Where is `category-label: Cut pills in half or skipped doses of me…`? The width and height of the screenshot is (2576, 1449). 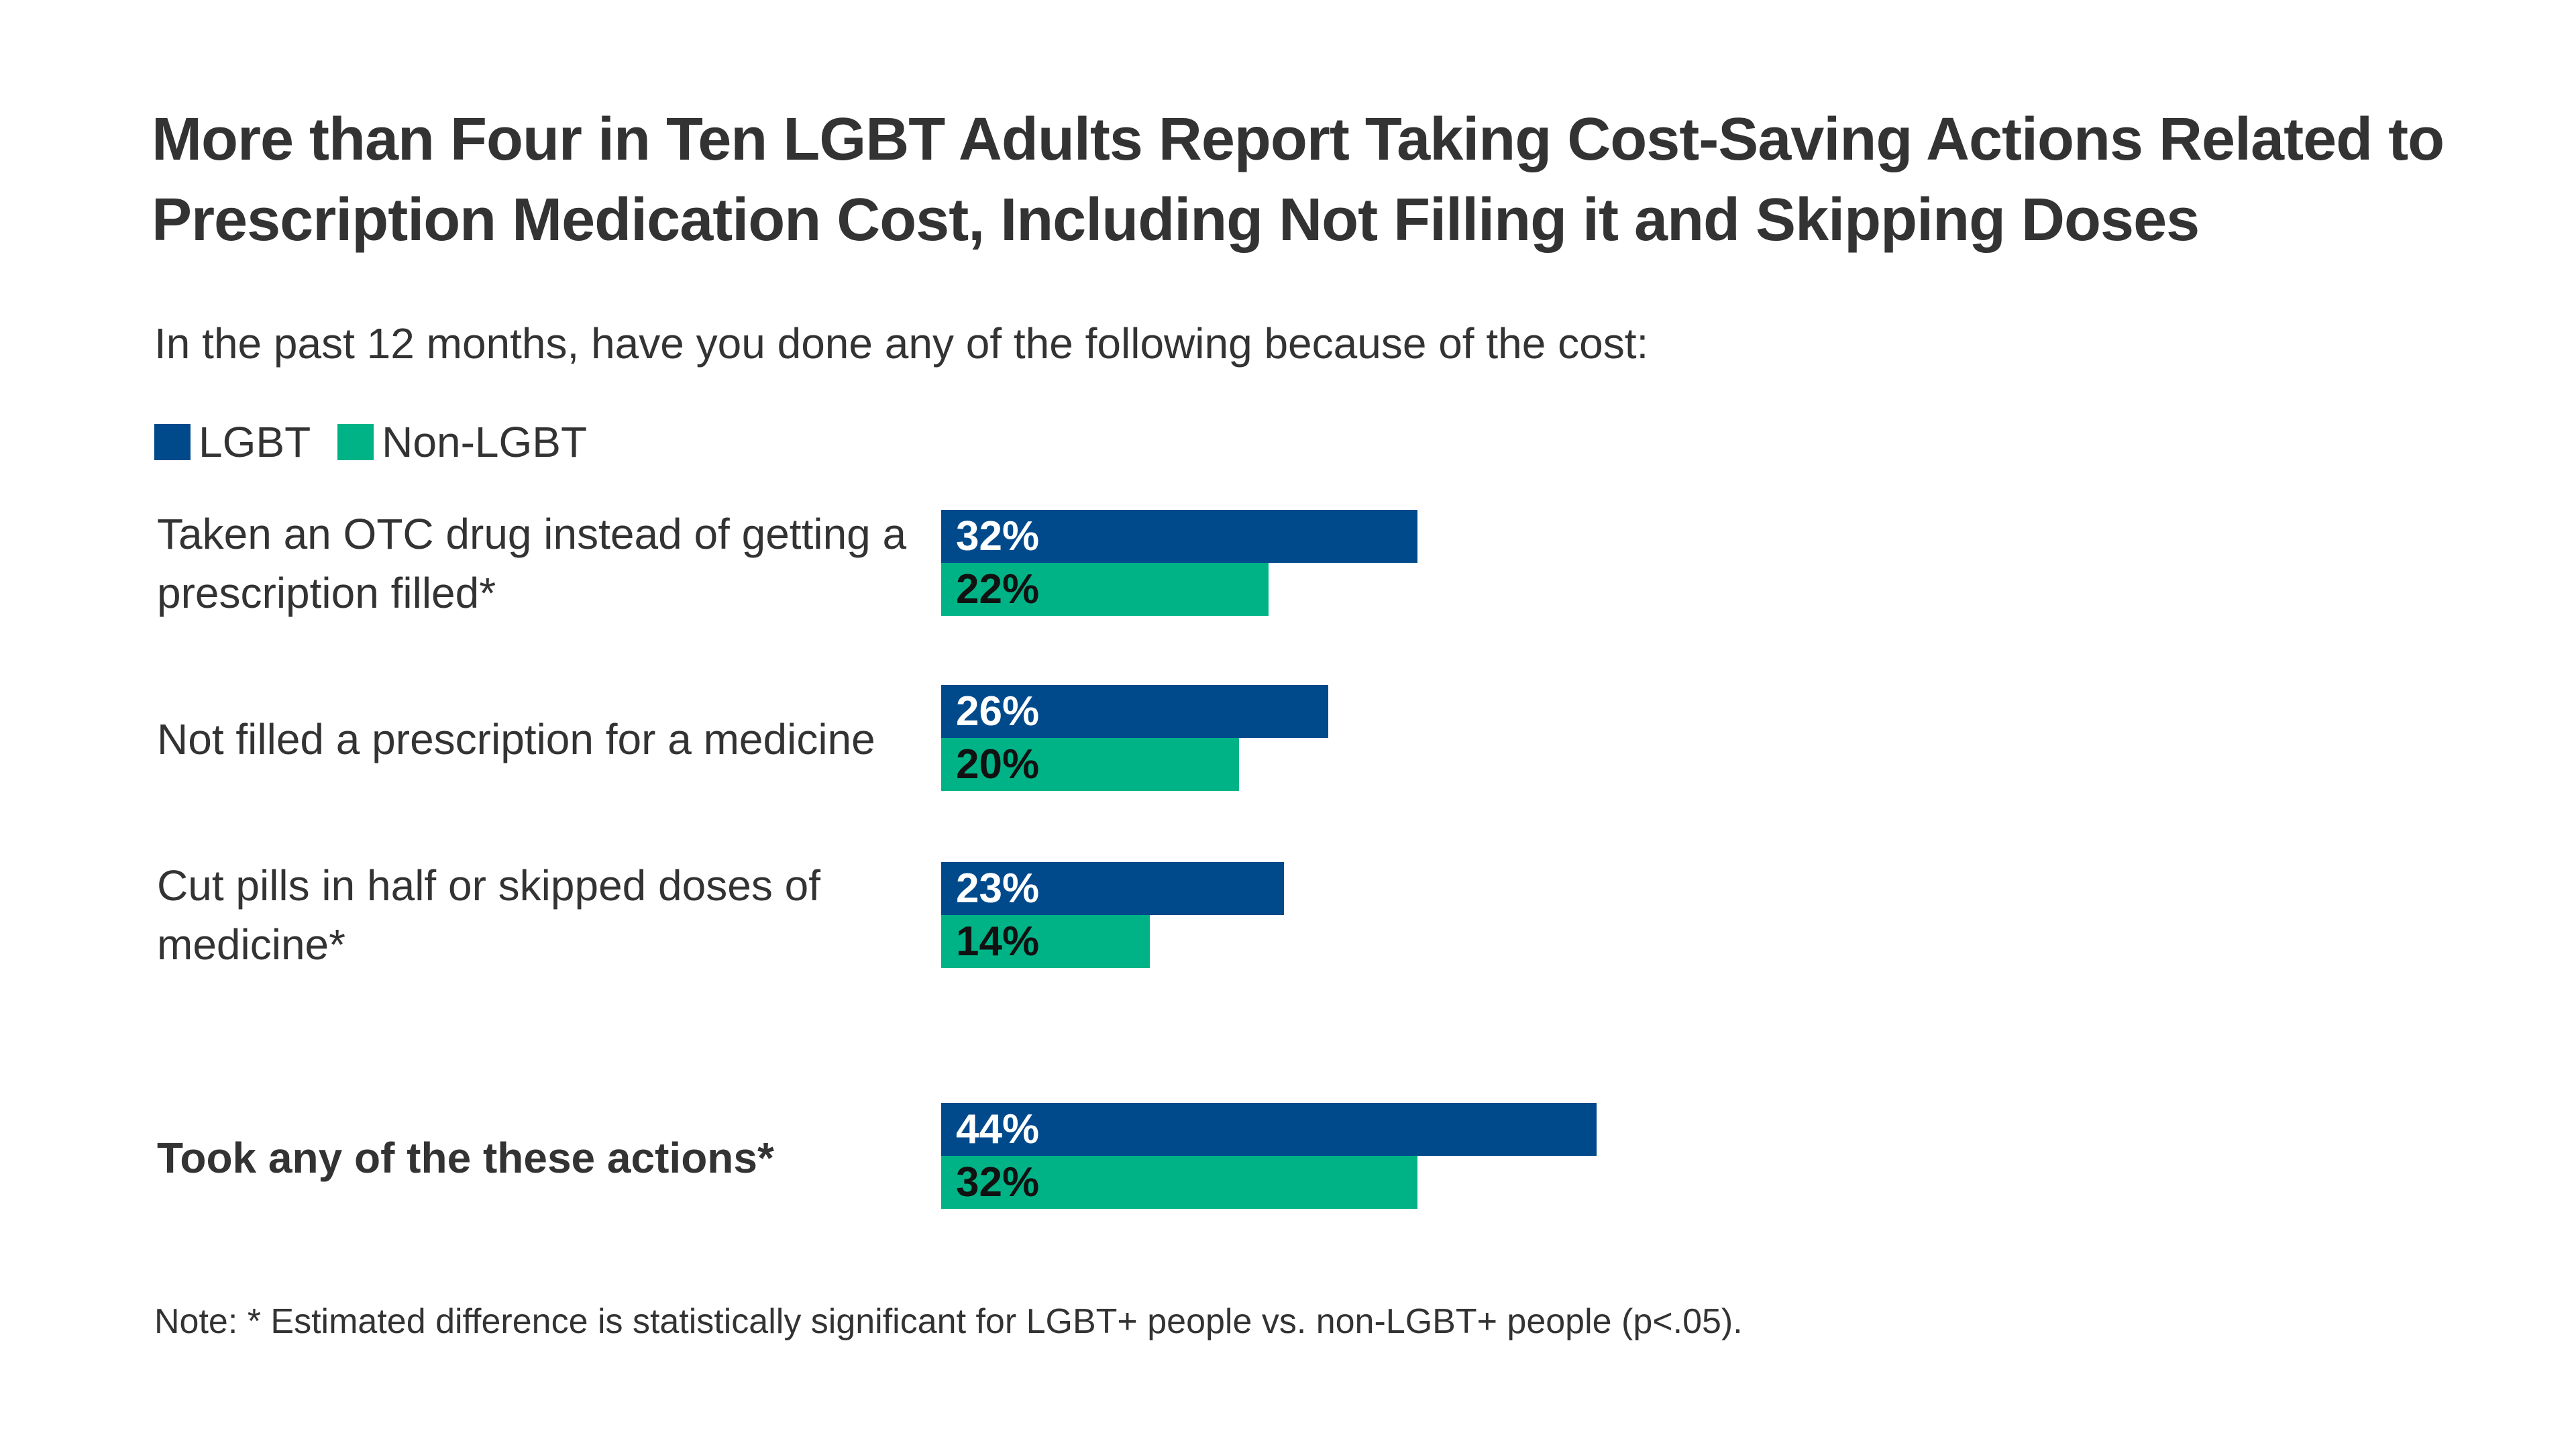 category-label: Cut pills in half or skipped doses of me… is located at coordinates (488, 915).